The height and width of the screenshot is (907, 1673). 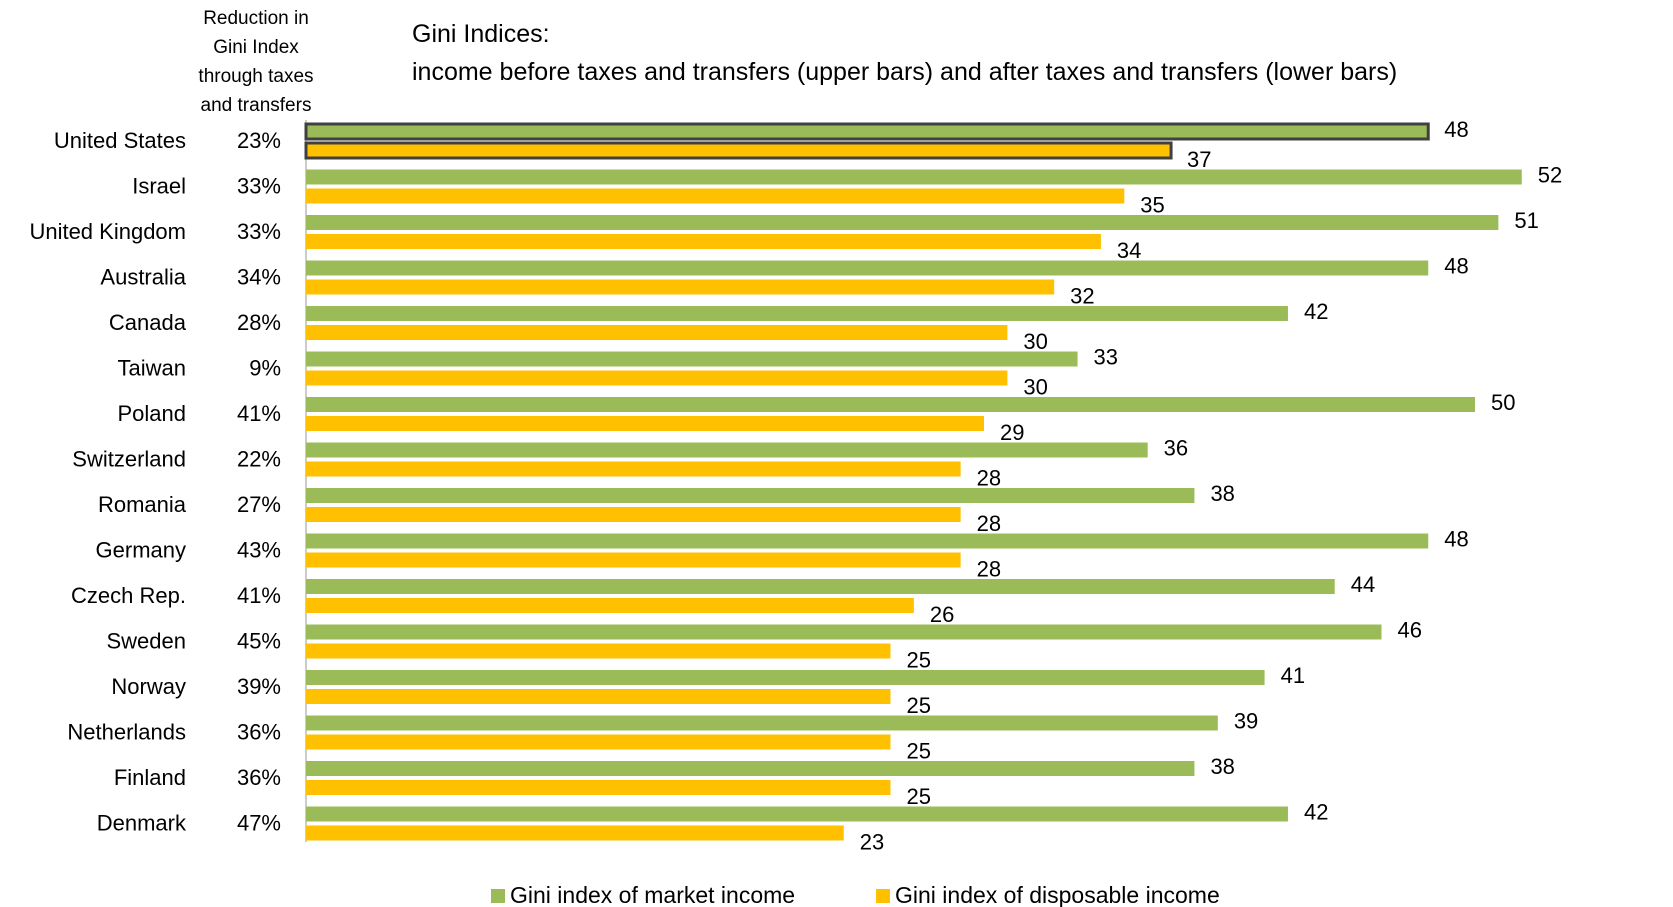 I want to click on reduction-value: 45%, so click(x=259, y=641).